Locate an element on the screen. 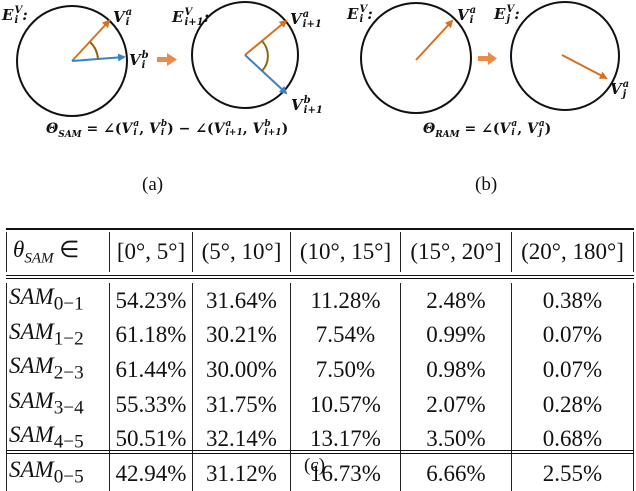 The width and height of the screenshot is (636, 491). circle-e-i is located at coordinates (72, 61).